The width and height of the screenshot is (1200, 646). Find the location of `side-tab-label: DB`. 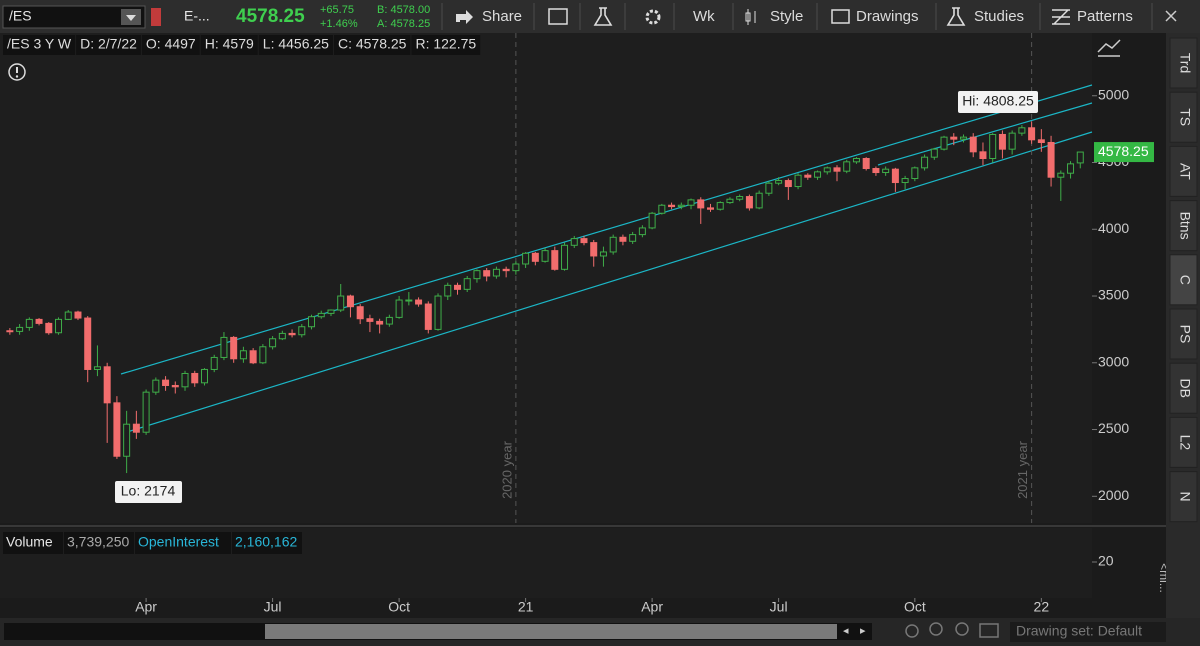

side-tab-label: DB is located at coordinates (1185, 387).